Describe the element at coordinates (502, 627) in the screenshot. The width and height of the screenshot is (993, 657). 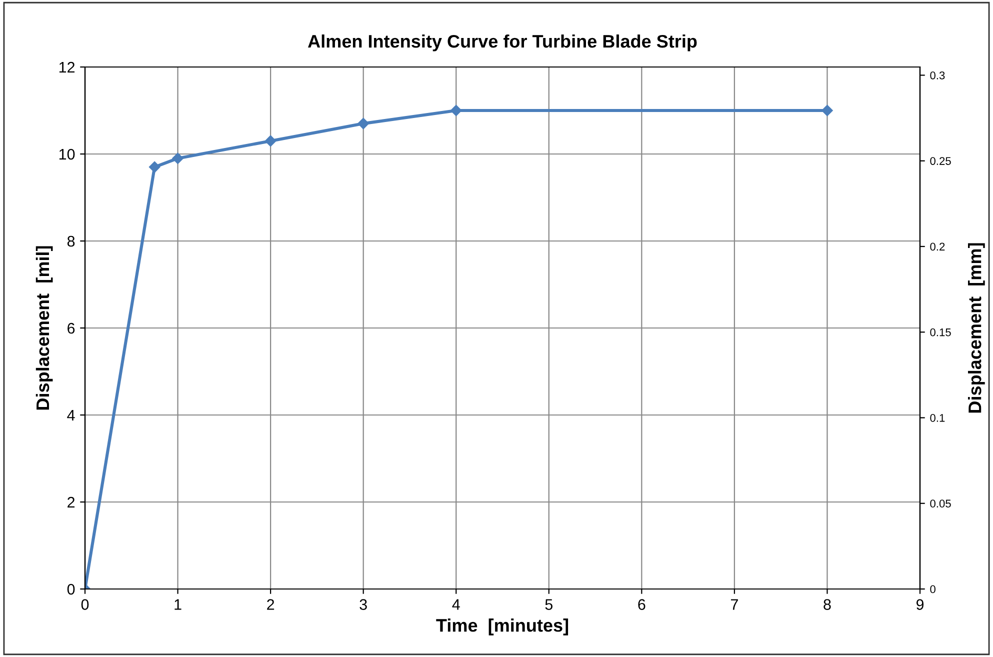
I see `x-axis-title: Time [minutes]` at that location.